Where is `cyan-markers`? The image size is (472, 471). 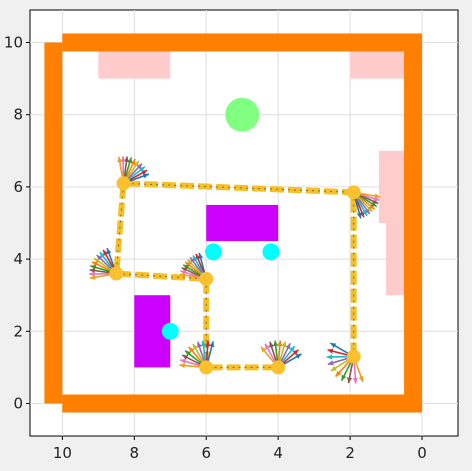 cyan-markers is located at coordinates (220, 291).